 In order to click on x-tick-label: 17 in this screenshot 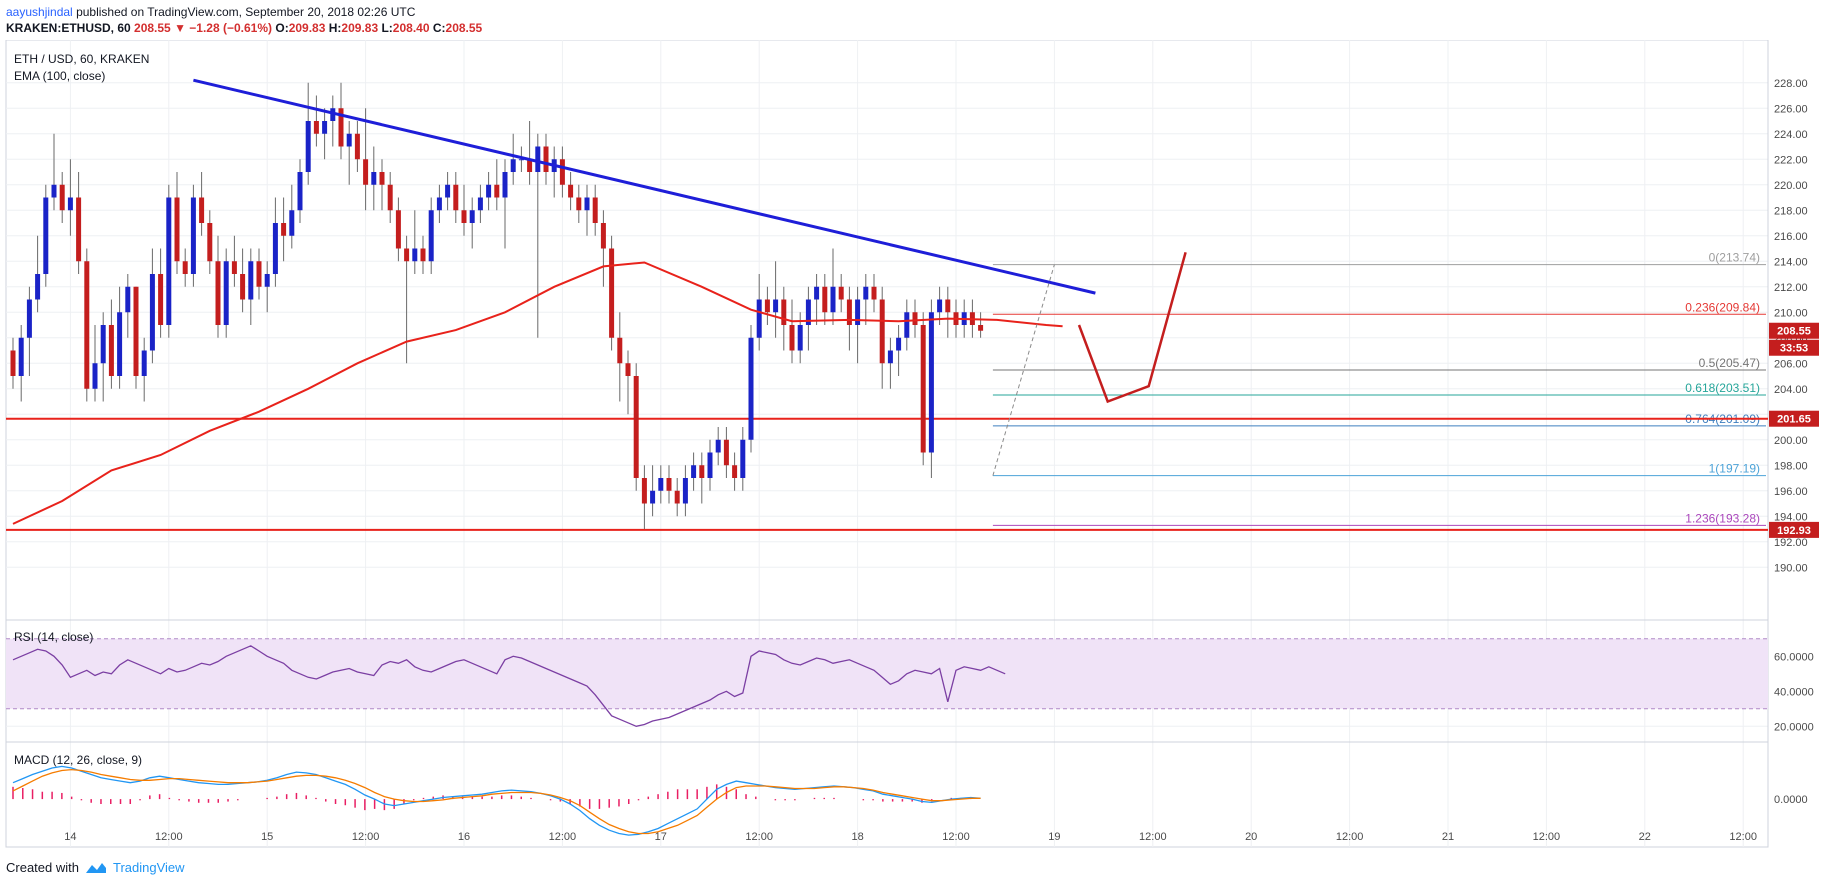, I will do `click(661, 837)`.